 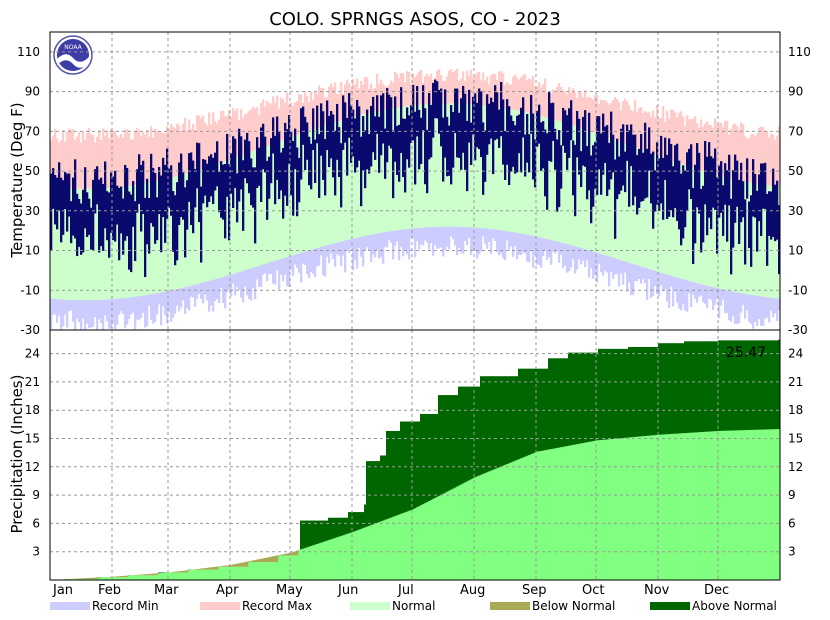 I want to click on legend-item: Normal, so click(x=392, y=606).